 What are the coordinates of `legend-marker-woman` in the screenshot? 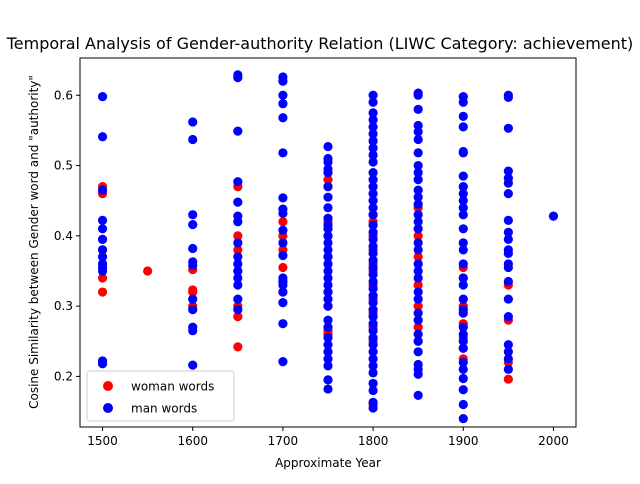 It's located at (108, 386).